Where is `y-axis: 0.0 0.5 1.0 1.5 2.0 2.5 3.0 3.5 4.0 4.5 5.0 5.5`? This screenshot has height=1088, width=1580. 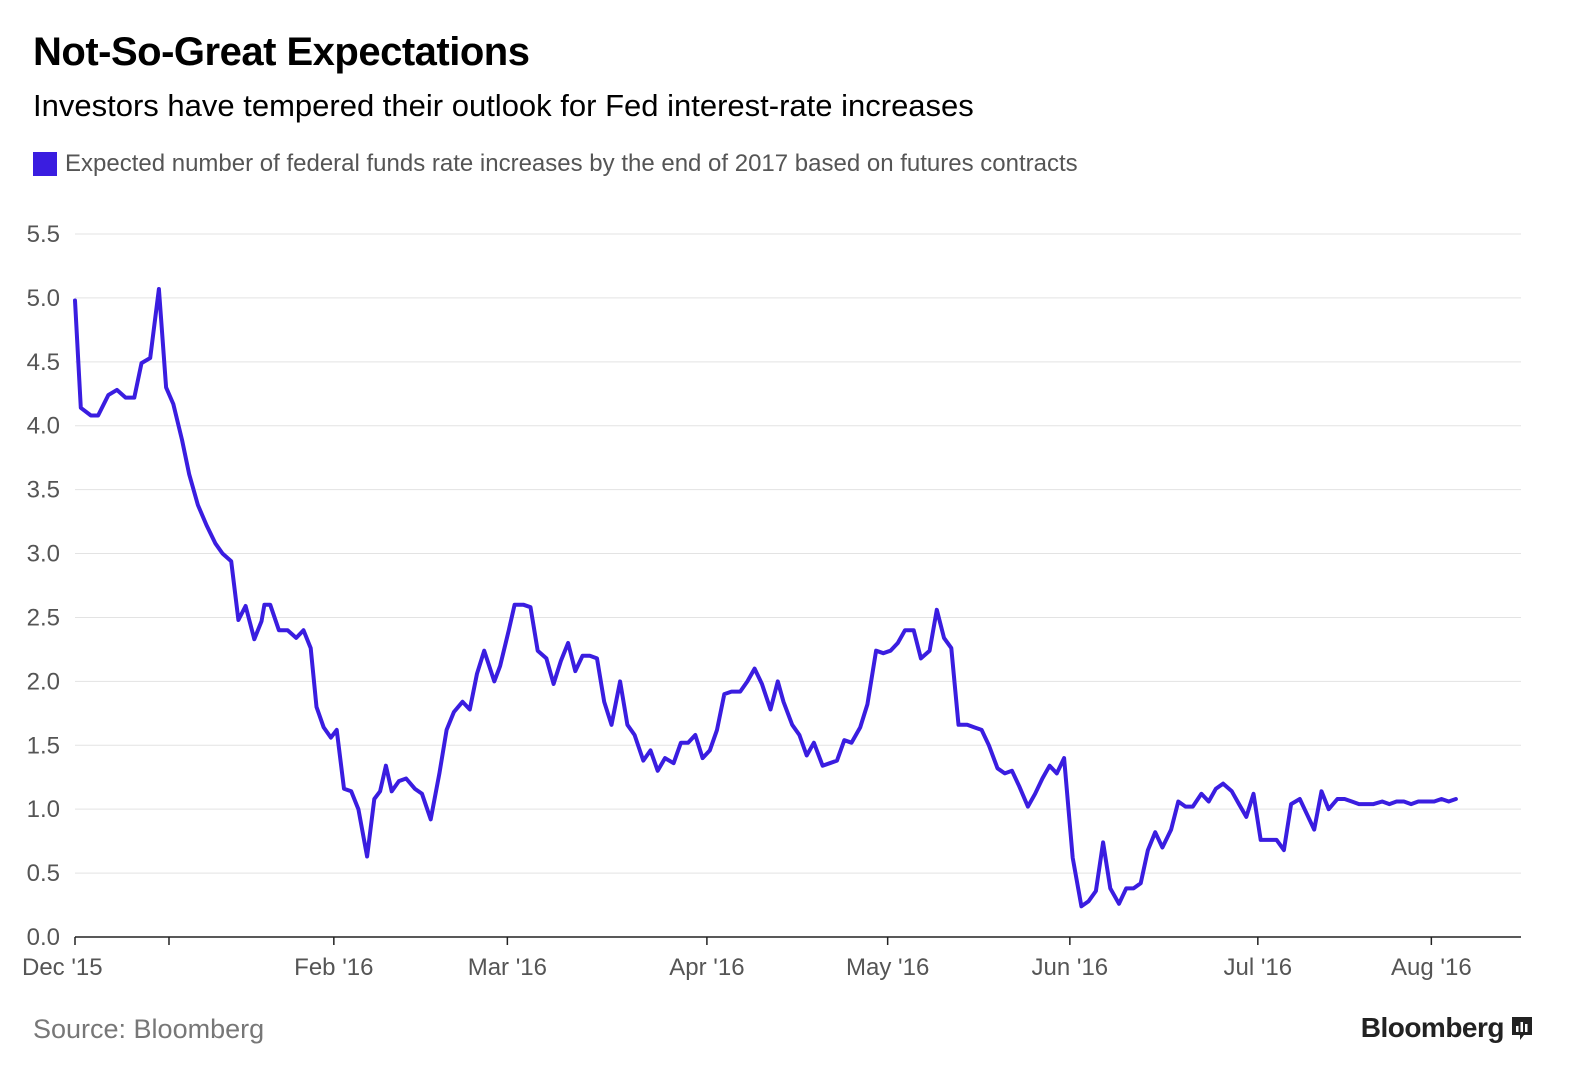
y-axis: 0.0 0.5 1.0 1.5 2.0 2.5 3.0 3.5 4.0 4.5 5.0 5.5 is located at coordinates (43, 586).